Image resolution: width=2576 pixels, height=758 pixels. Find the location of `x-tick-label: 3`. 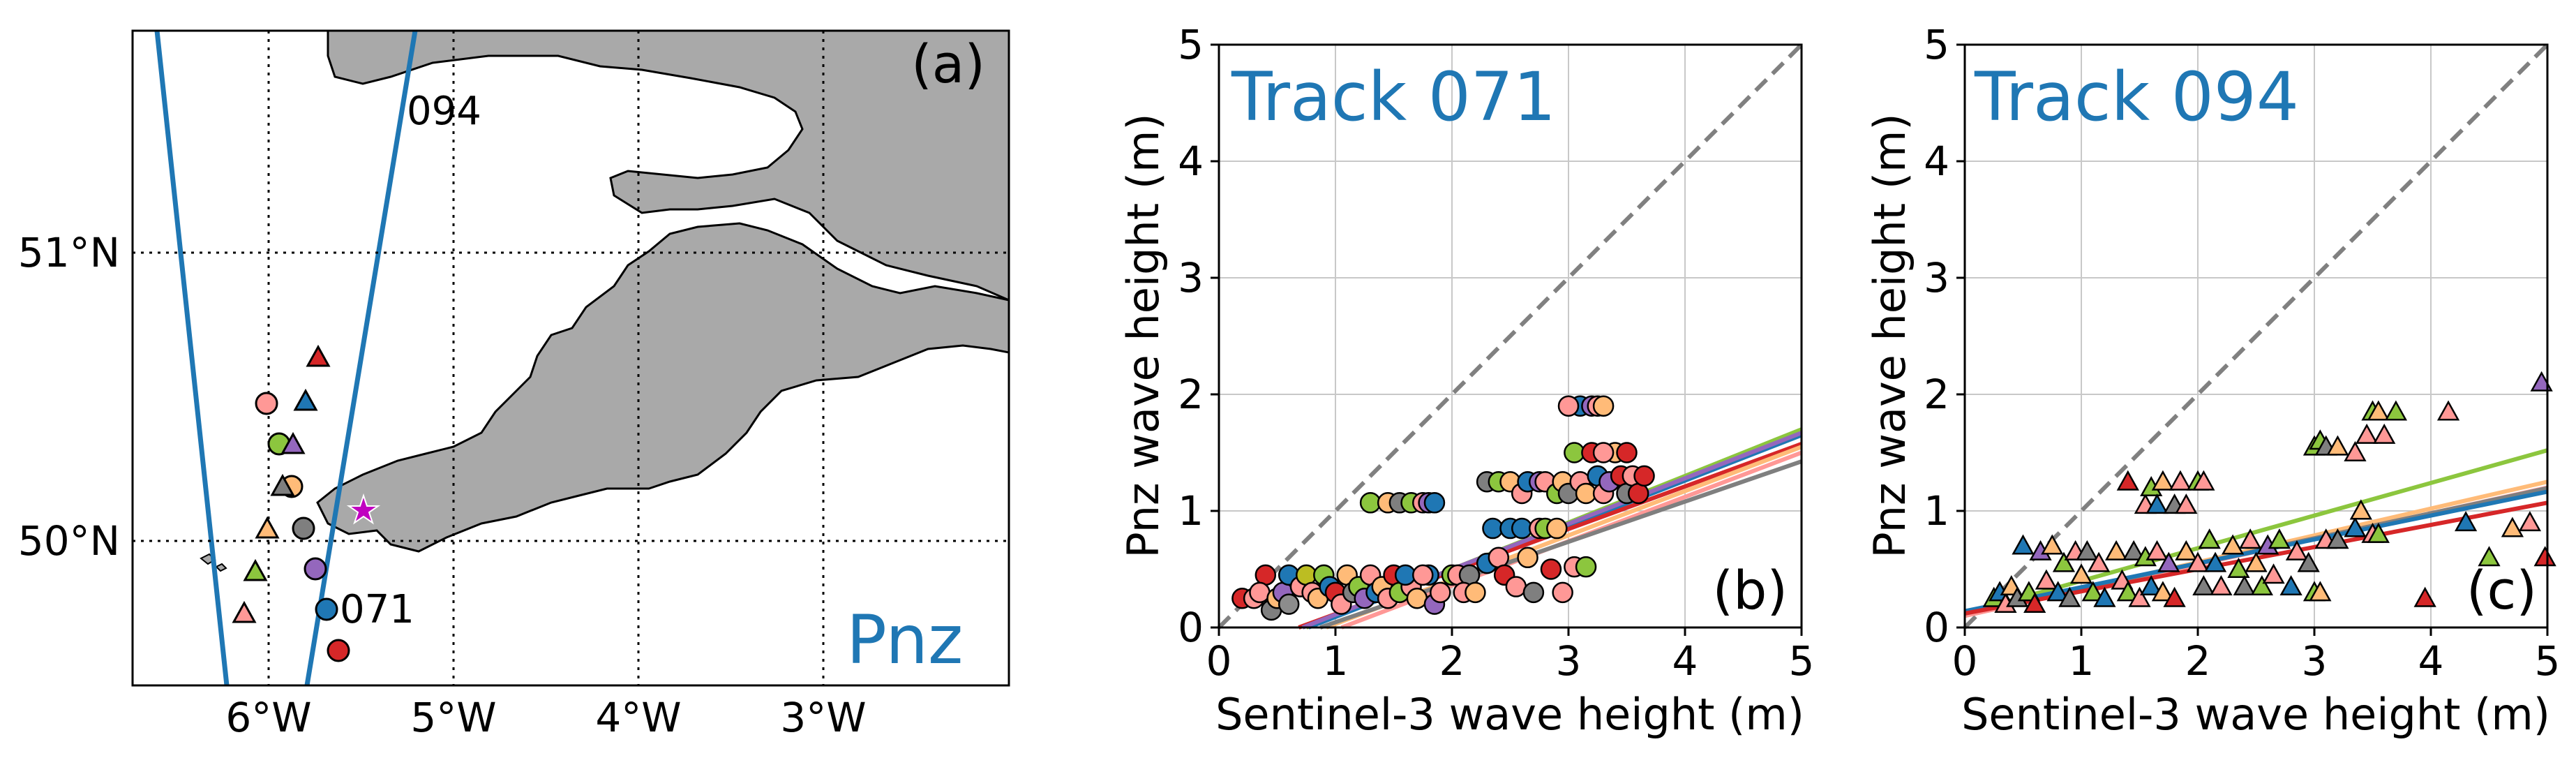

x-tick-label: 3 is located at coordinates (2315, 661).